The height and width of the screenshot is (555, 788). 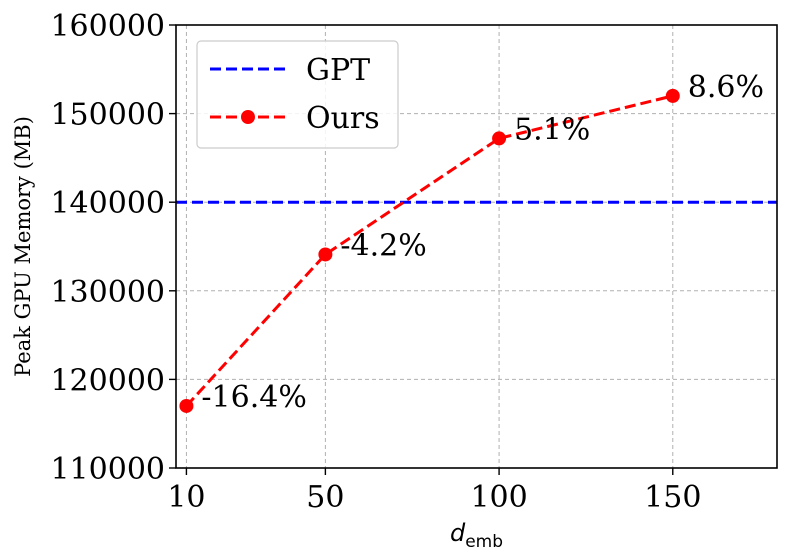 I want to click on y-tick-label: 120000, so click(x=107, y=380).